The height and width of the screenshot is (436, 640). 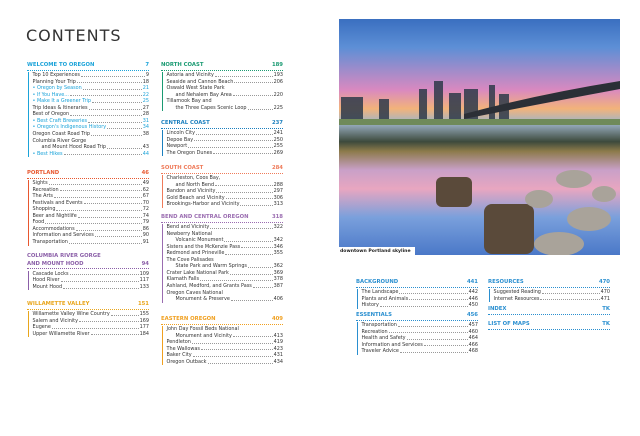 I want to click on toc-entry: Top 10 Experiences 9, so click(x=91, y=75).